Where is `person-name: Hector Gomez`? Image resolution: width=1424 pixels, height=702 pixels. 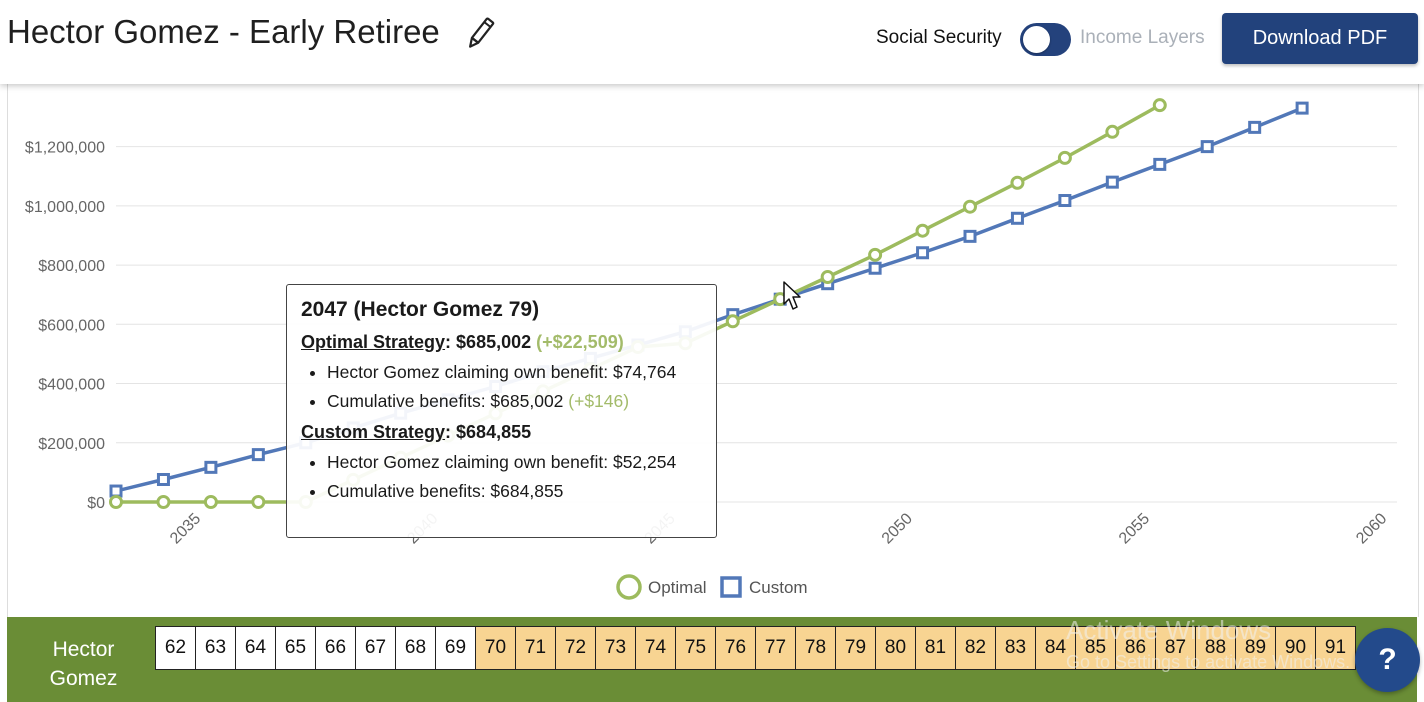
person-name: Hector Gomez is located at coordinates (83, 664).